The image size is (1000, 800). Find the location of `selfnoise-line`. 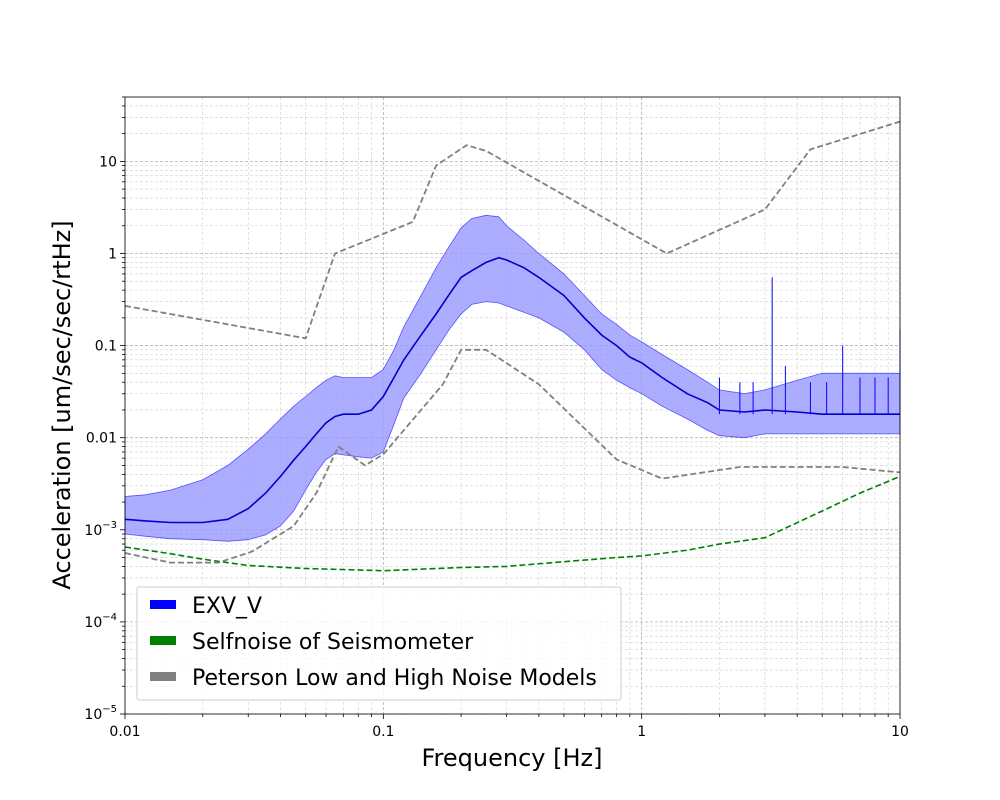

selfnoise-line is located at coordinates (512, 523).